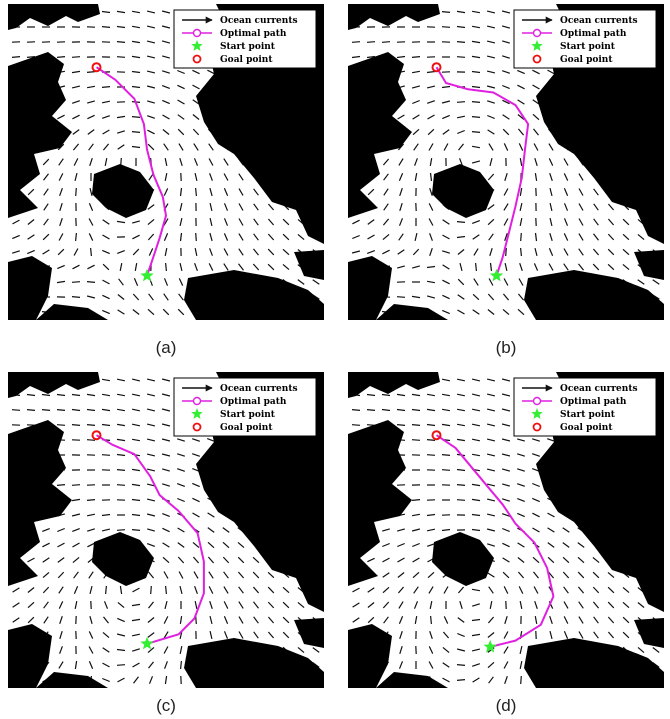 This screenshot has width=670, height=719. What do you see at coordinates (253, 34) in the screenshot?
I see `legend-optimal-path-label: Optimal path` at bounding box center [253, 34].